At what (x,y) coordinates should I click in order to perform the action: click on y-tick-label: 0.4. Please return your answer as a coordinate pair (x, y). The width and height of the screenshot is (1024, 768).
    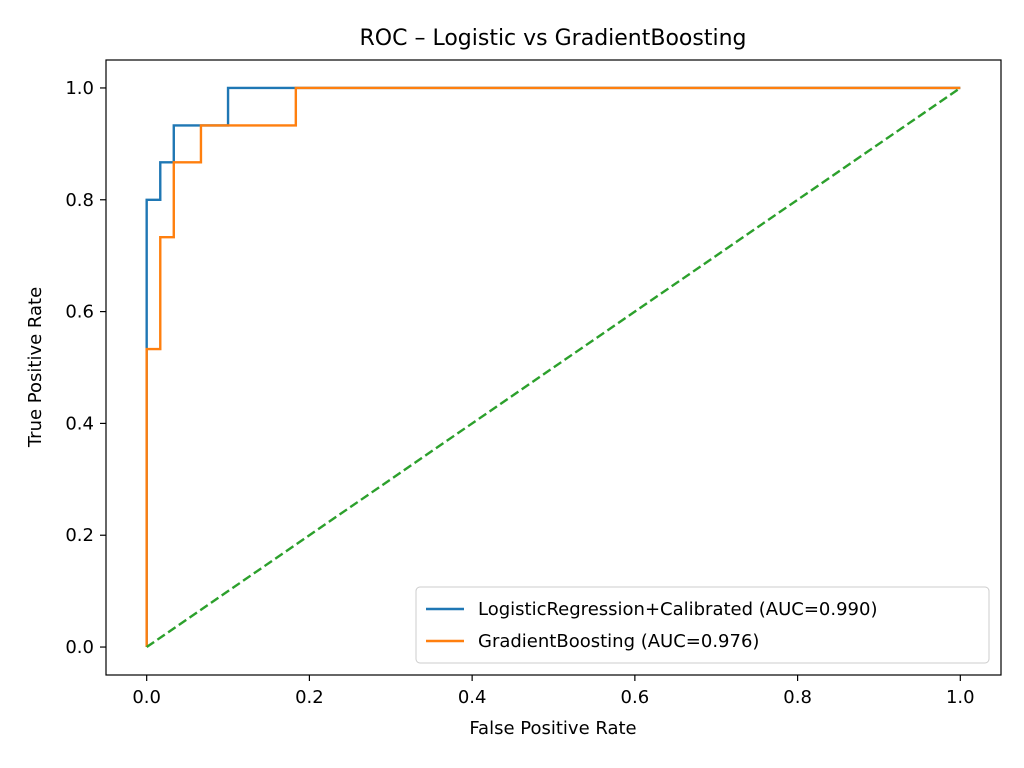
    Looking at the image, I should click on (79, 423).